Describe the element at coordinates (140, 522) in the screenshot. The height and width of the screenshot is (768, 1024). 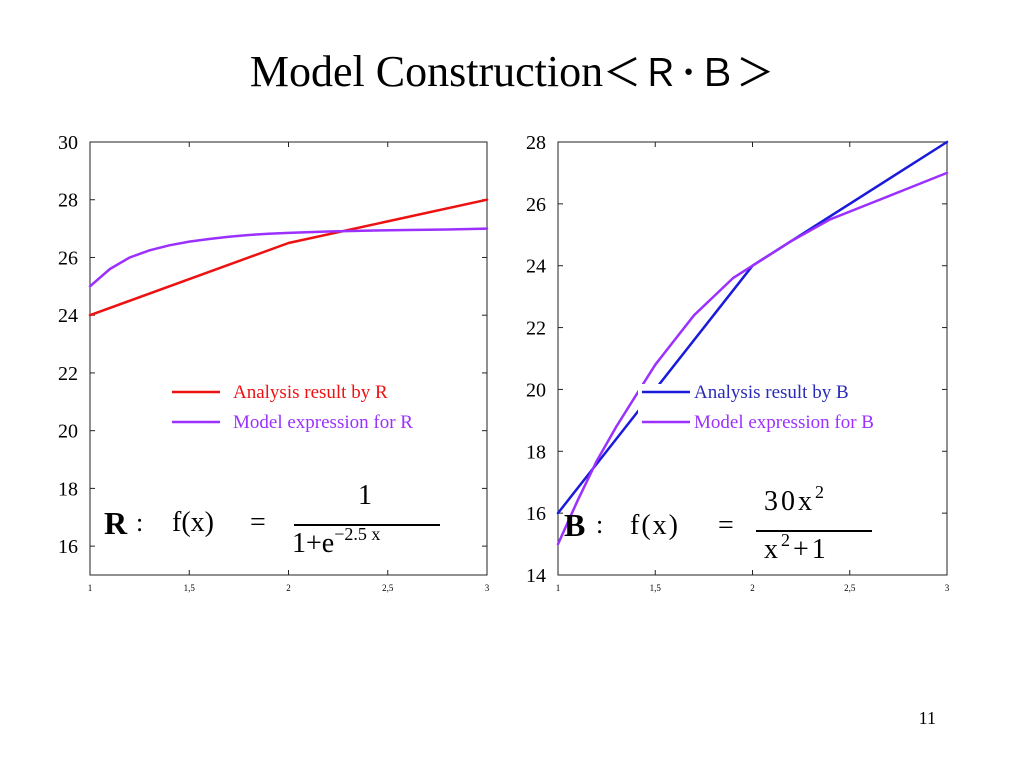
I see `formula-r-colon: :` at that location.